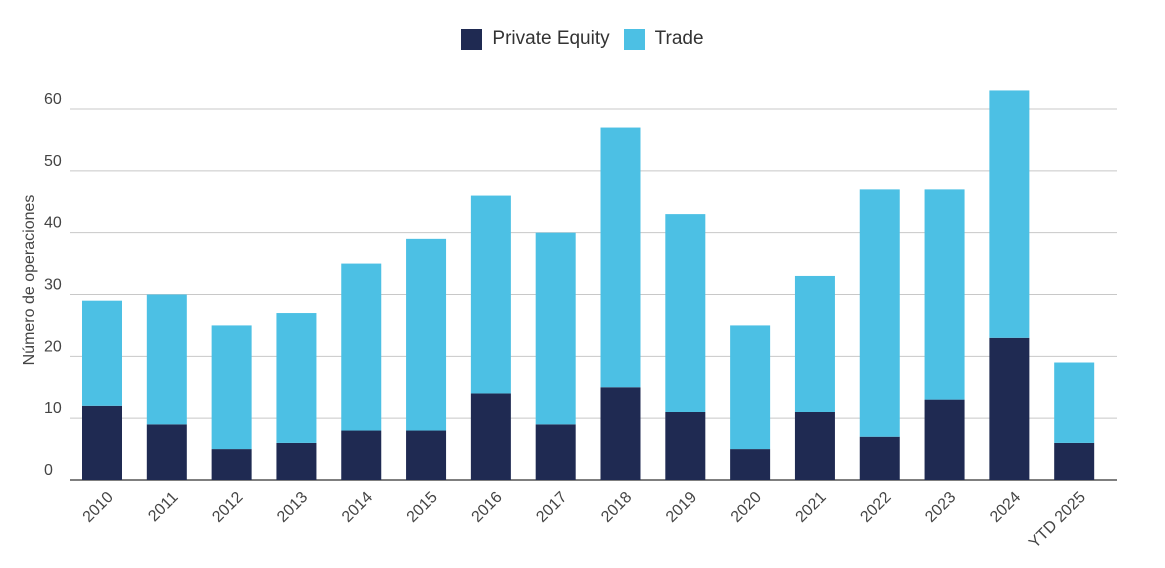 The image size is (1165, 568). Describe the element at coordinates (487, 507) in the screenshot. I see `x-tick-label: 2016` at that location.